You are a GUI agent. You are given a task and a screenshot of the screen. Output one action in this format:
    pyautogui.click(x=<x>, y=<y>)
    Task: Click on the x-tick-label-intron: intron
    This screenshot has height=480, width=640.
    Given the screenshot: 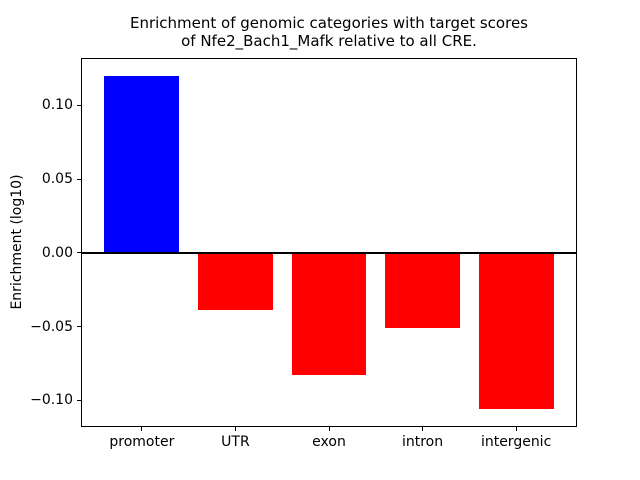 What is the action you would take?
    pyautogui.click(x=422, y=442)
    